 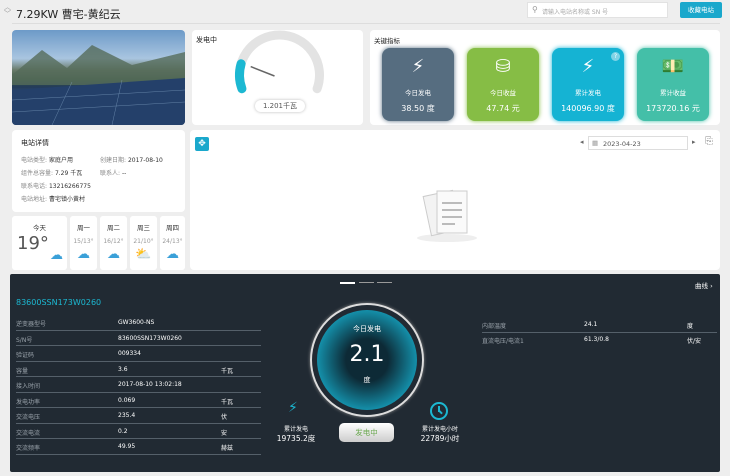 I want to click on total-value: 19735.2度, so click(x=296, y=438).